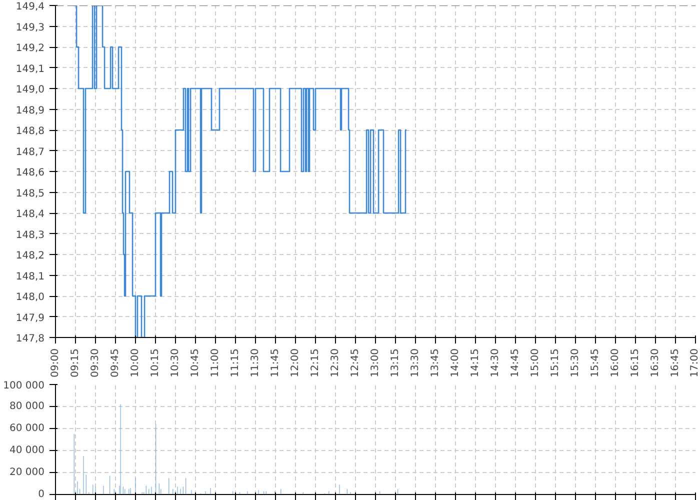 This screenshot has width=700, height=500. I want to click on x-tick-label: 14:00, so click(455, 363).